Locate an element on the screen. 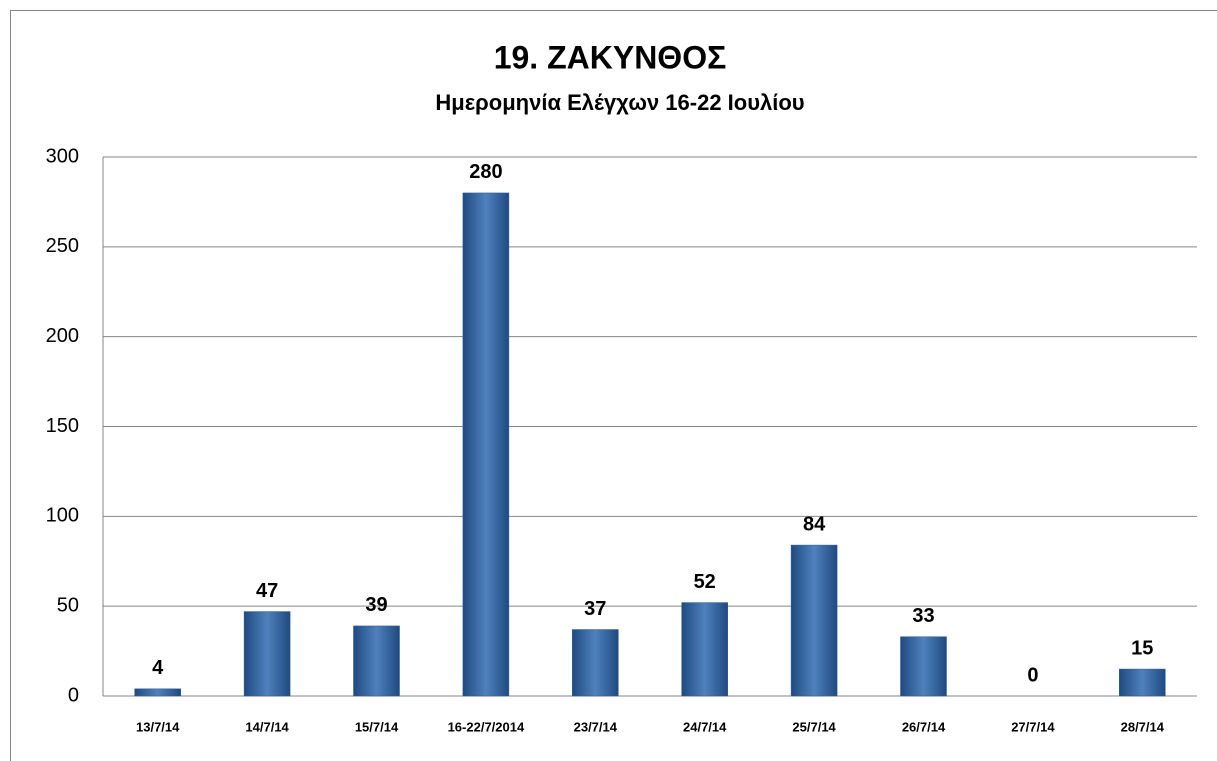 This screenshot has width=1217, height=761. y-tick-label: 50 is located at coordinates (68, 605).